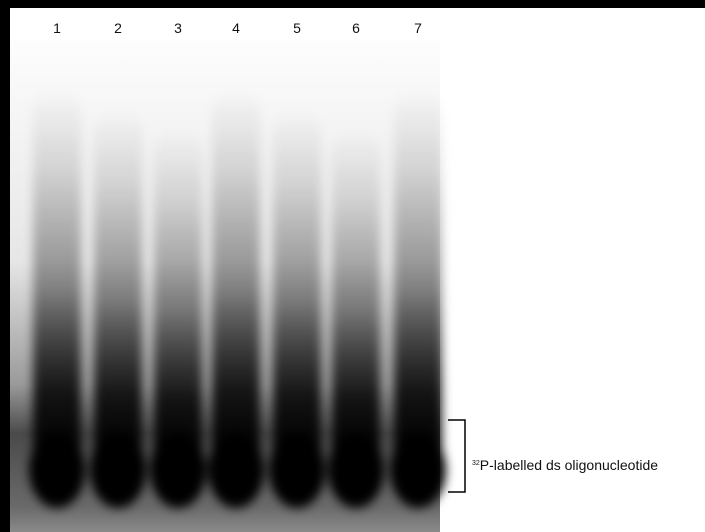 The image size is (705, 532). What do you see at coordinates (457, 456) in the screenshot?
I see `bracket` at bounding box center [457, 456].